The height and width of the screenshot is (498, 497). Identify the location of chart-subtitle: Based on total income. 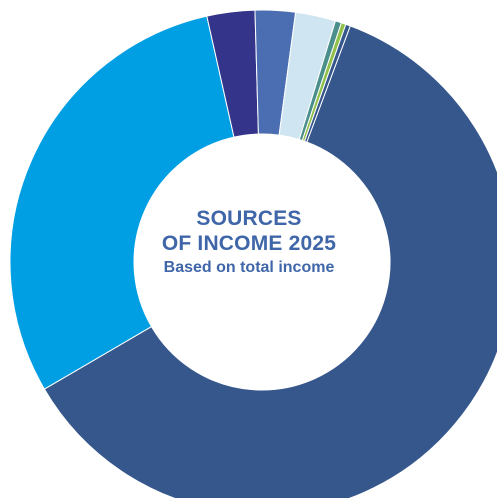
(249, 267).